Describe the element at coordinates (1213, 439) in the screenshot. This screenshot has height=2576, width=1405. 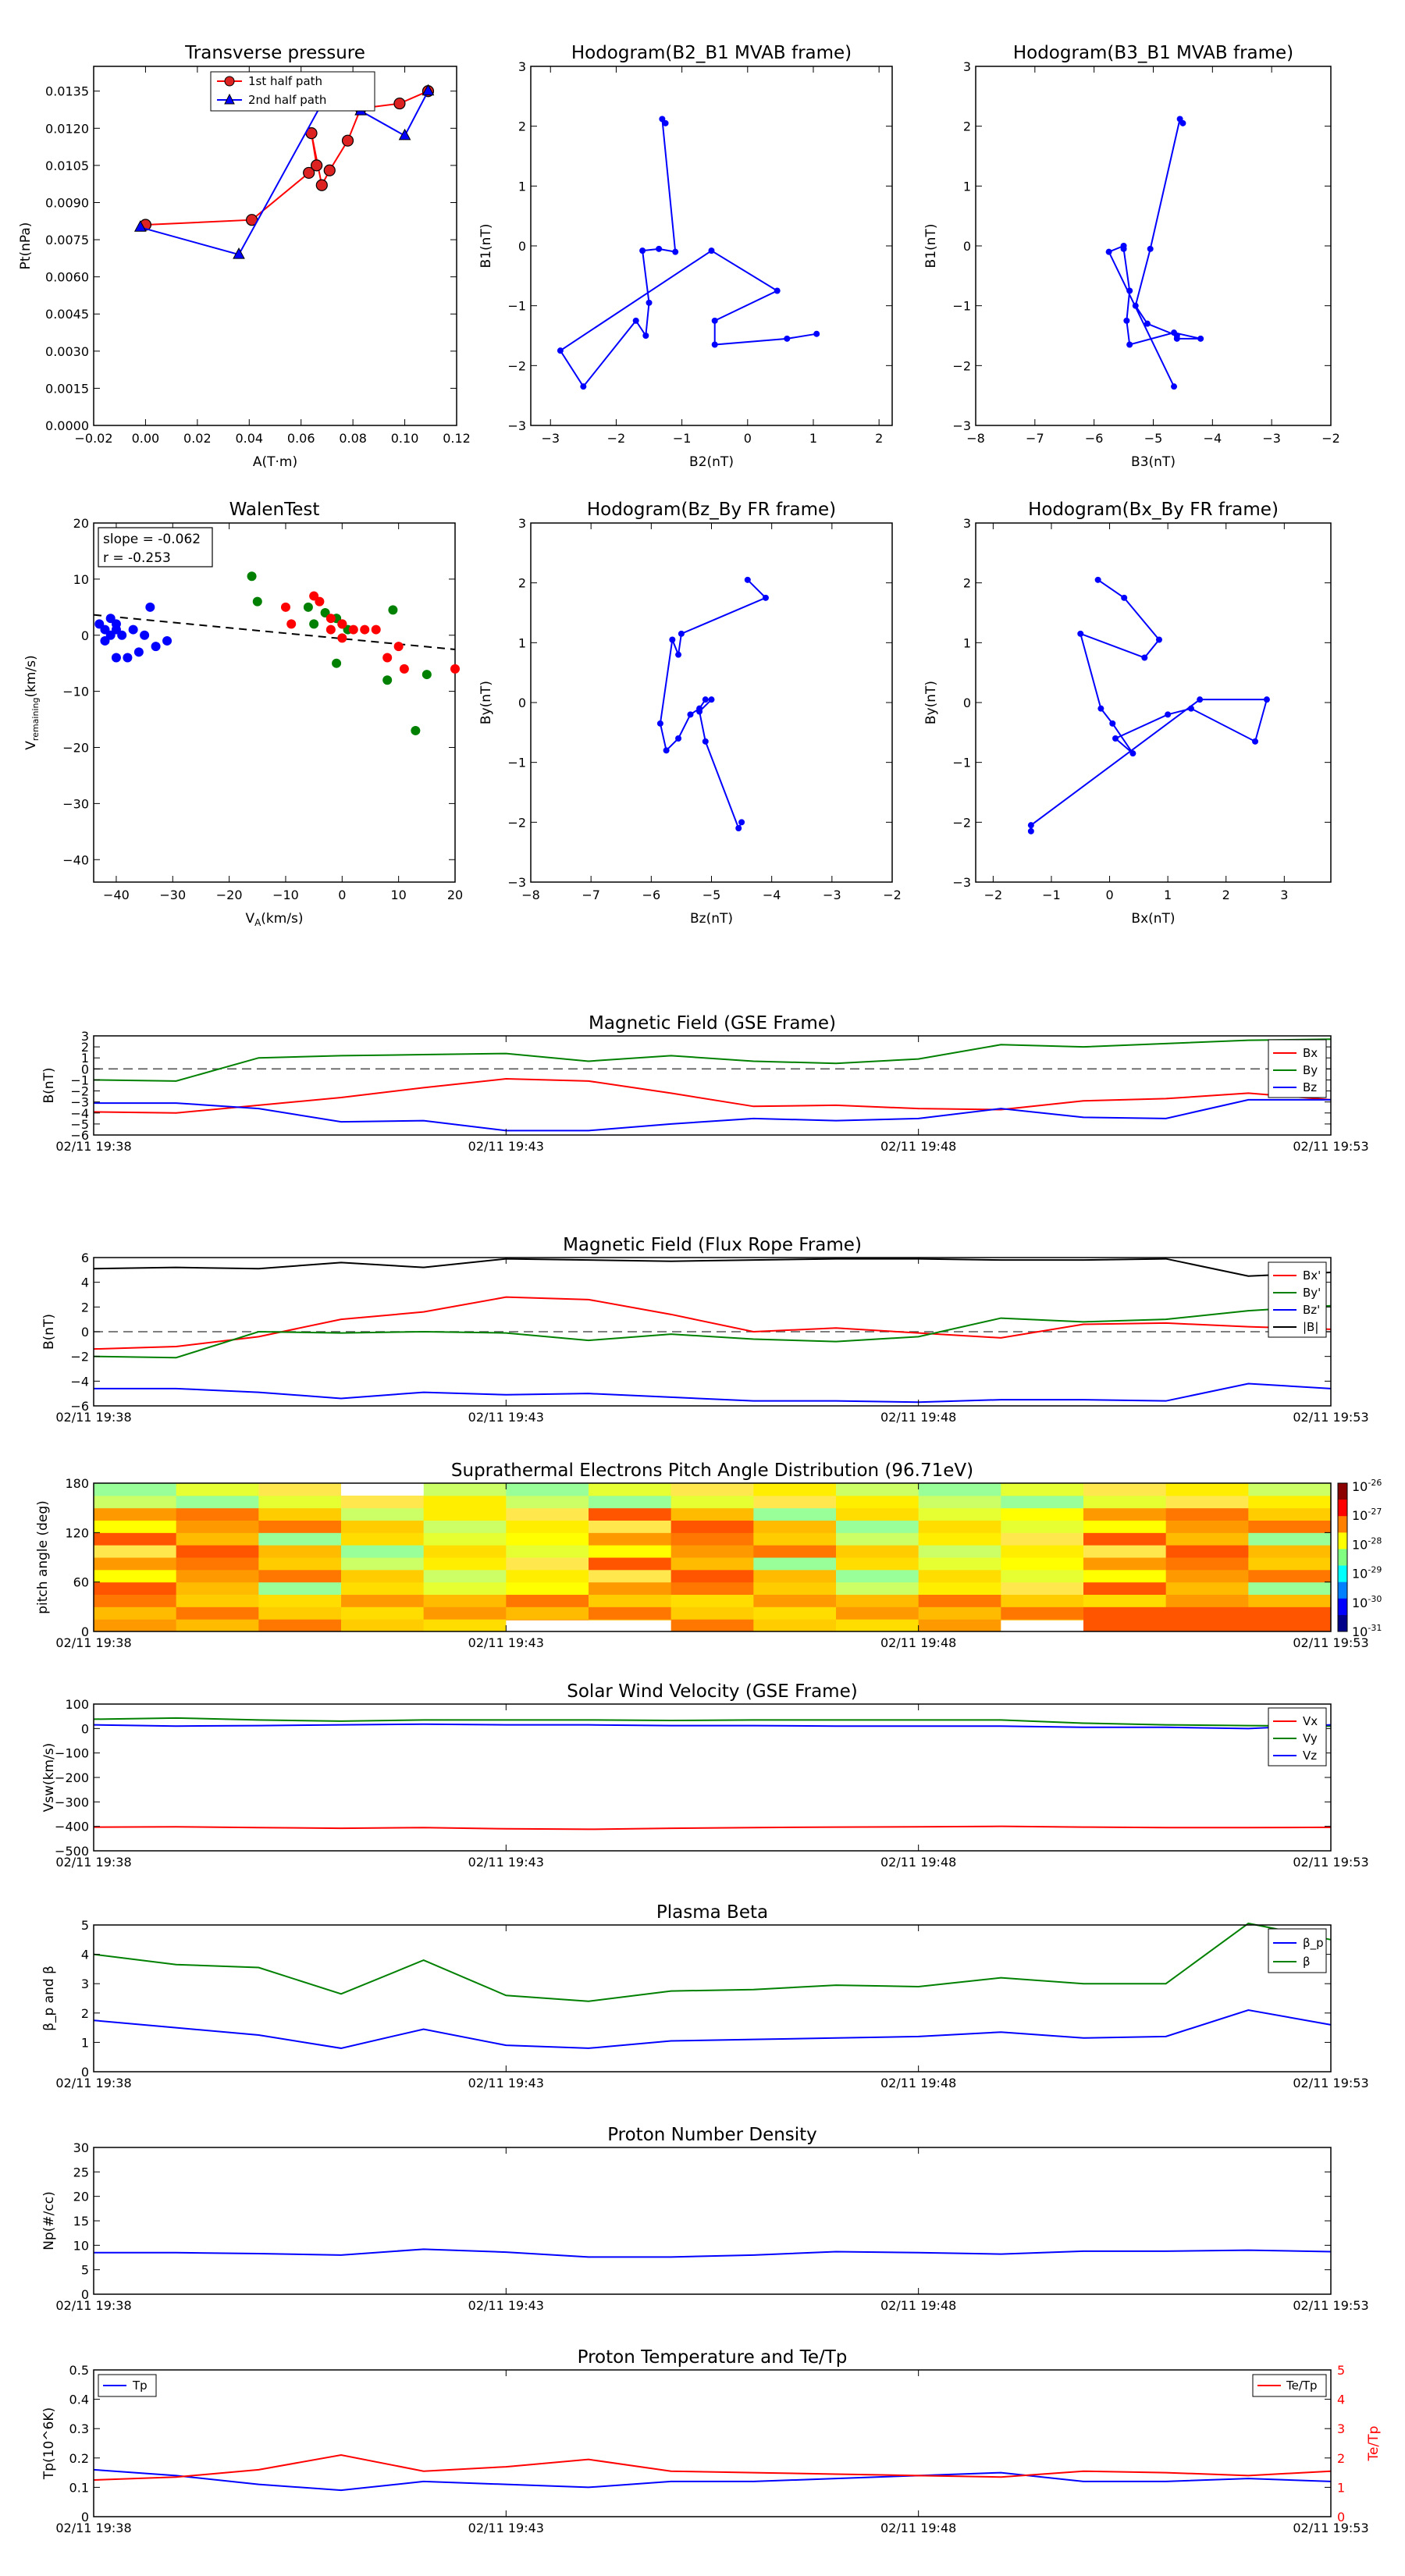
I see `x-tick-label: −4` at that location.